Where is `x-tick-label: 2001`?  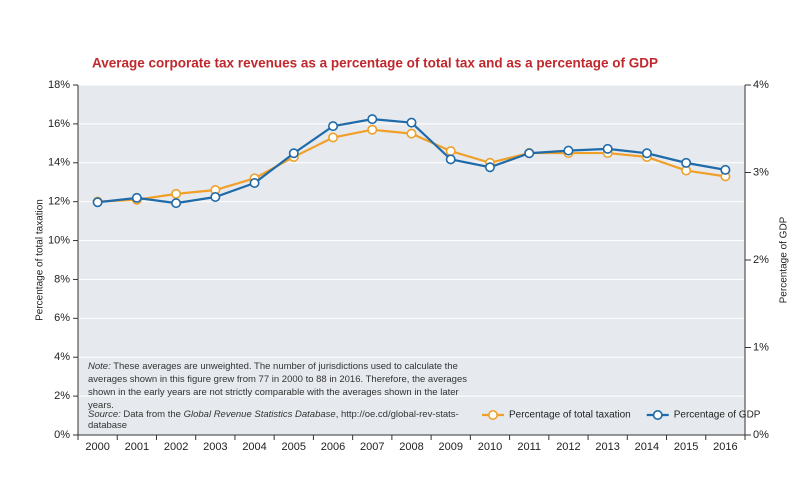
x-tick-label: 2001 is located at coordinates (137, 447).